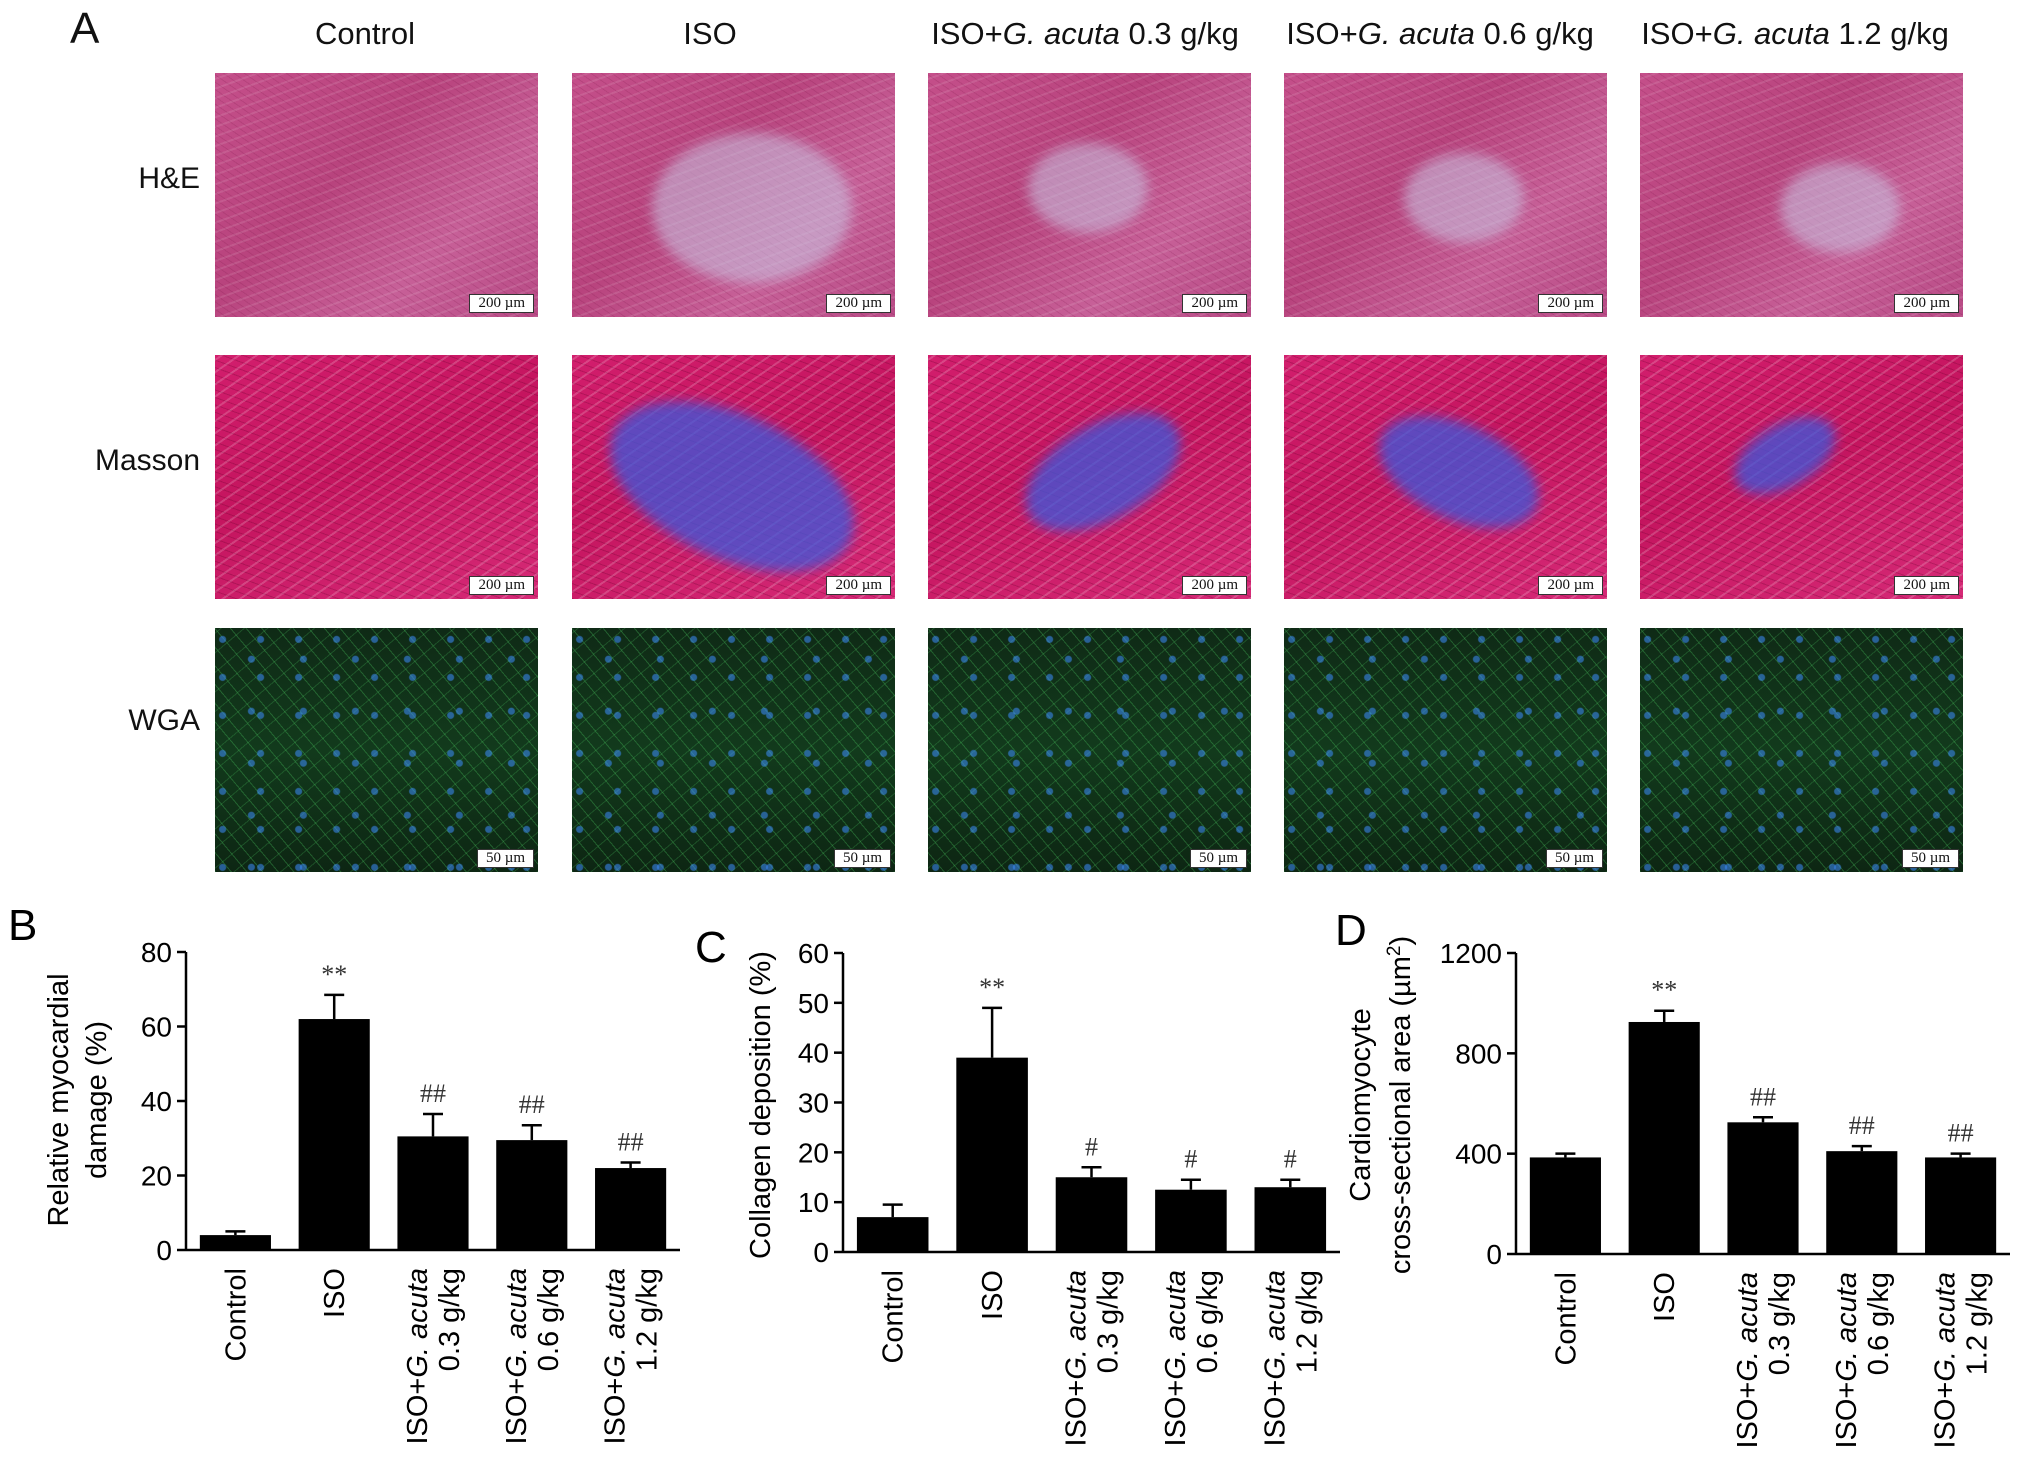 The height and width of the screenshot is (1477, 2032). I want to click on y-tick-label: 10, so click(813, 1202).